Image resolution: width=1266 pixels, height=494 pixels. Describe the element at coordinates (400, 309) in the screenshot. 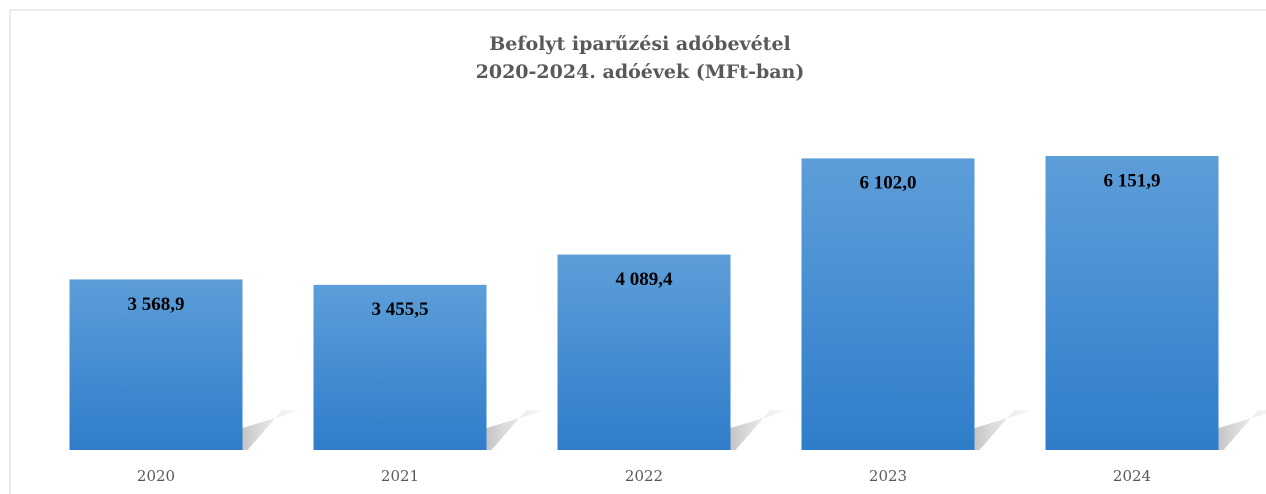

I see `value-label: 3 455,5` at that location.